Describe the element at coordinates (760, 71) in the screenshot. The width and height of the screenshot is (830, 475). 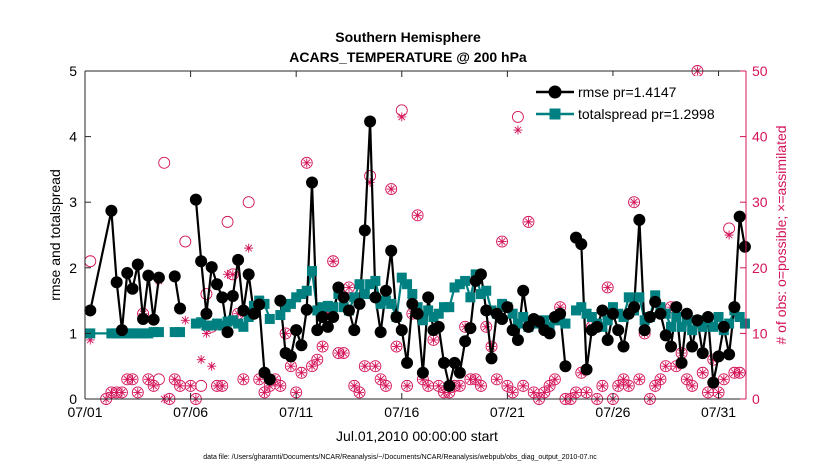
I see `y-tick-label-right: 50` at that location.